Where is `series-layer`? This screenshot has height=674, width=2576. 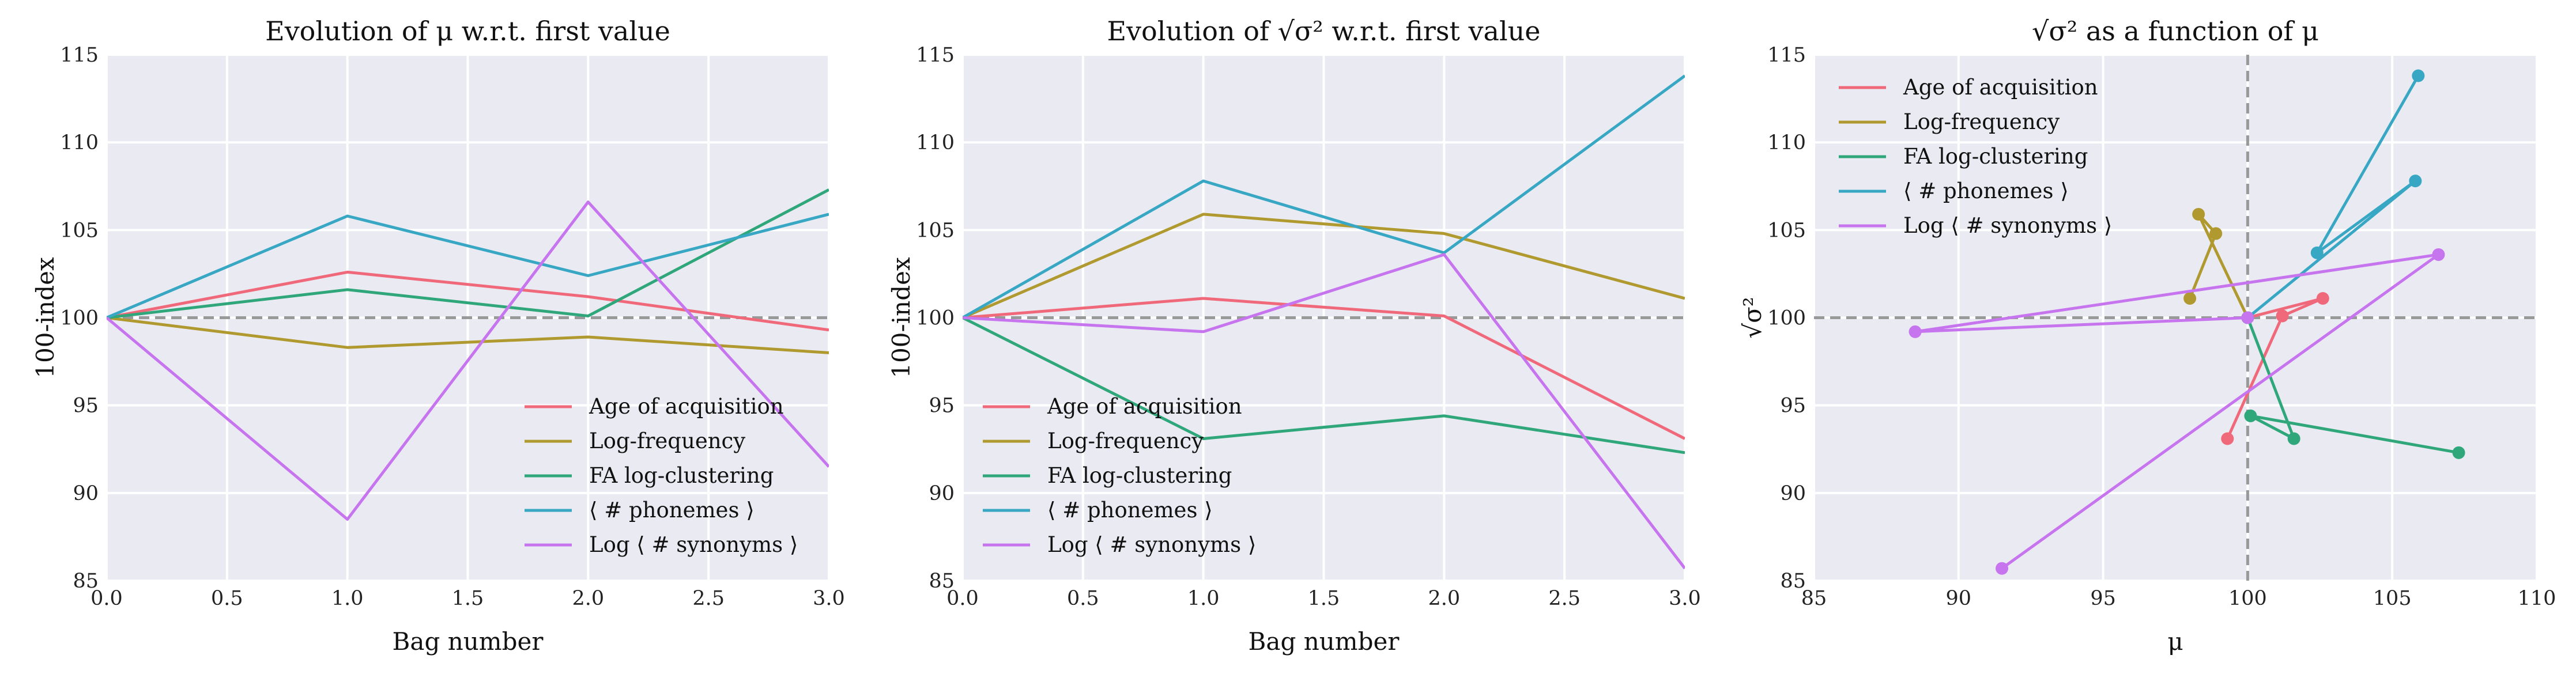
series-layer is located at coordinates (468, 354).